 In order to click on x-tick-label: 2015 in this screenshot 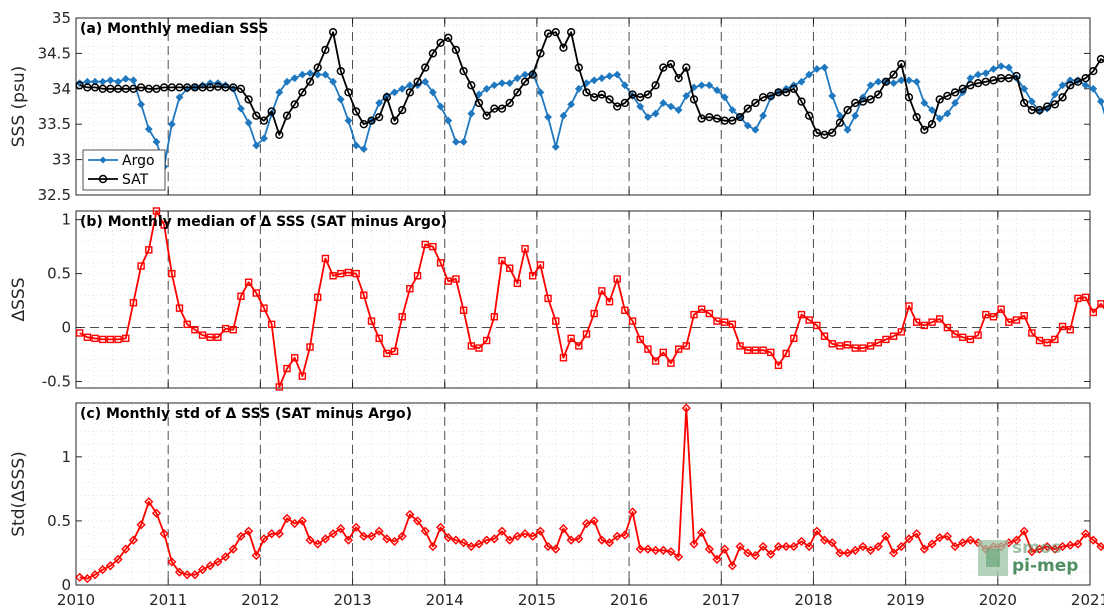, I will do `click(537, 600)`.